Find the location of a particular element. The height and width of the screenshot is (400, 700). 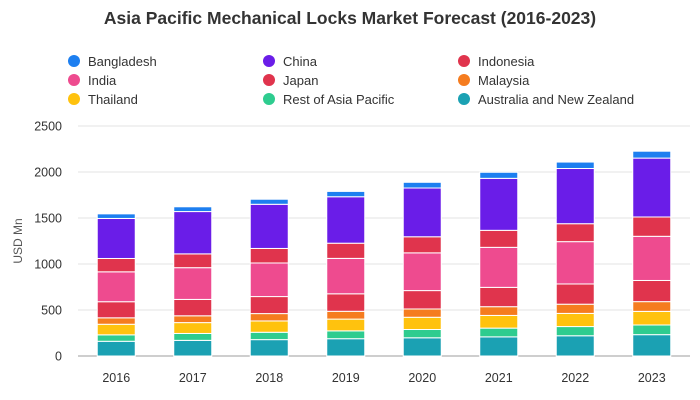

legend-item: India is located at coordinates (92, 80).